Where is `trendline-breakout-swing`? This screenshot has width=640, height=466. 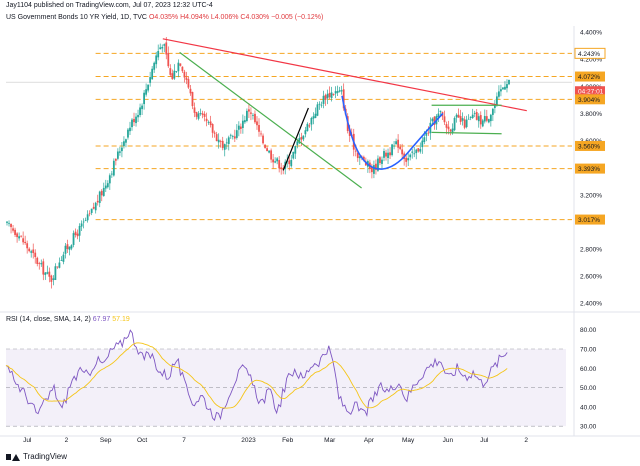 trendline-breakout-swing is located at coordinates (295, 139).